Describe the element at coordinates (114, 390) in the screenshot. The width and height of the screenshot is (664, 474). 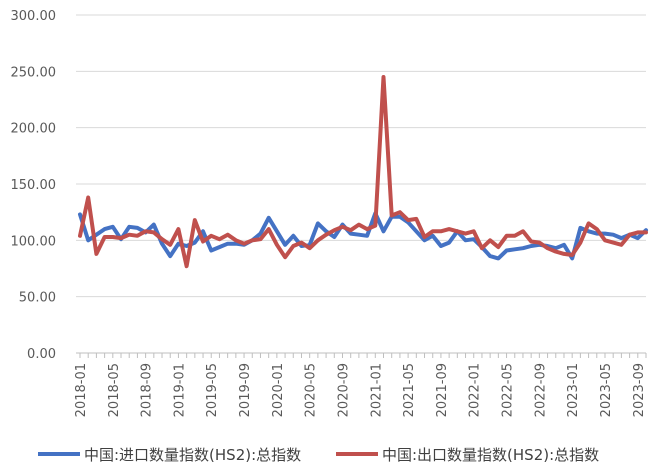
I see `x-tick-label: 2018-05` at that location.